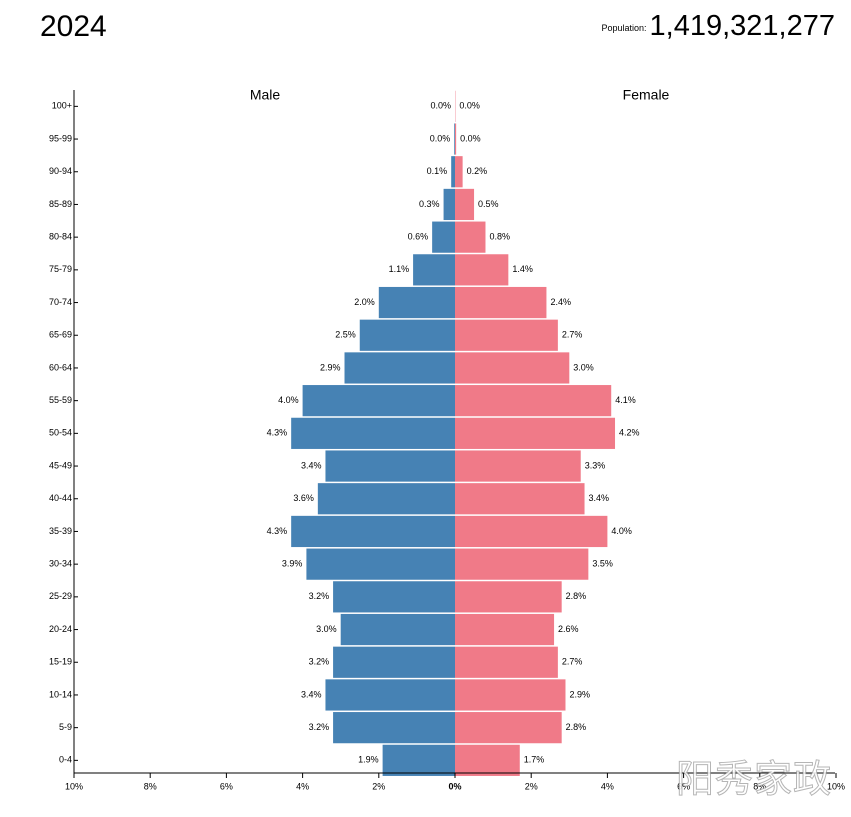 Image resolution: width=851 pixels, height=817 pixels. Describe the element at coordinates (607, 786) in the screenshot. I see `x-tick-label: 4%` at that location.